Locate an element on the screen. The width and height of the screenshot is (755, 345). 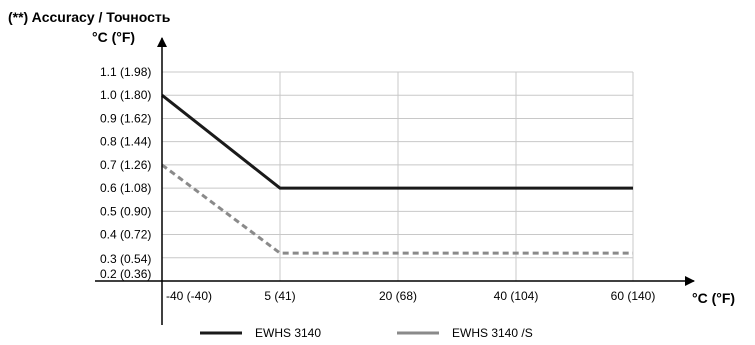
legend-label-ewhs-3140: EWHS 3140 is located at coordinates (288, 333).